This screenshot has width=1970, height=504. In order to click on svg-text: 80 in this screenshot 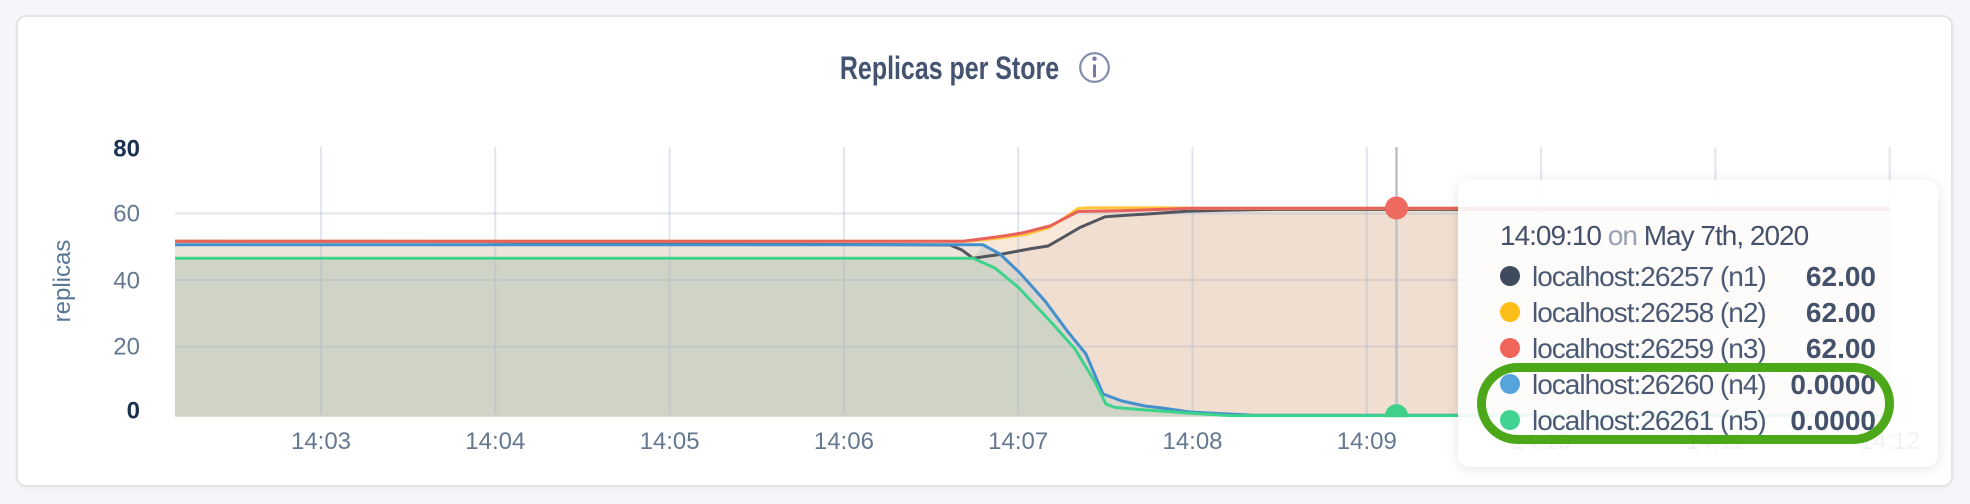, I will do `click(126, 149)`.